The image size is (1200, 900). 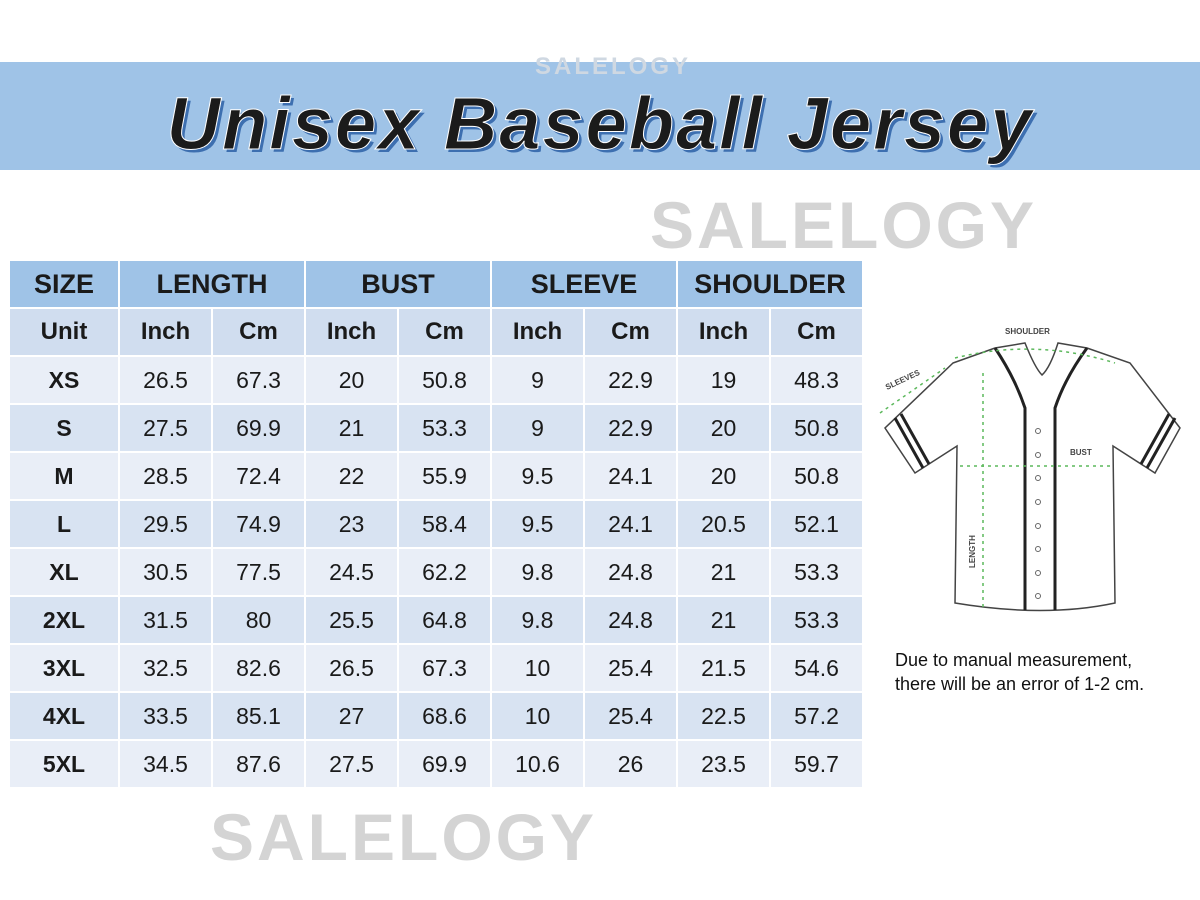 I want to click on label-bust: BUST, so click(x=1081, y=452).